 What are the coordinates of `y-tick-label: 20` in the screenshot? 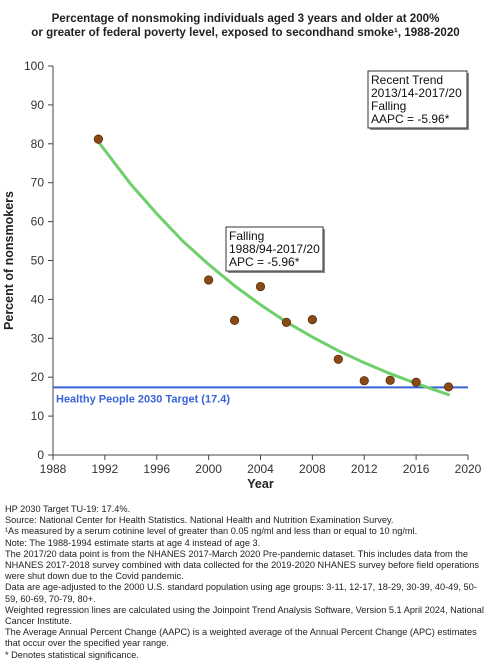 It's located at (38, 377).